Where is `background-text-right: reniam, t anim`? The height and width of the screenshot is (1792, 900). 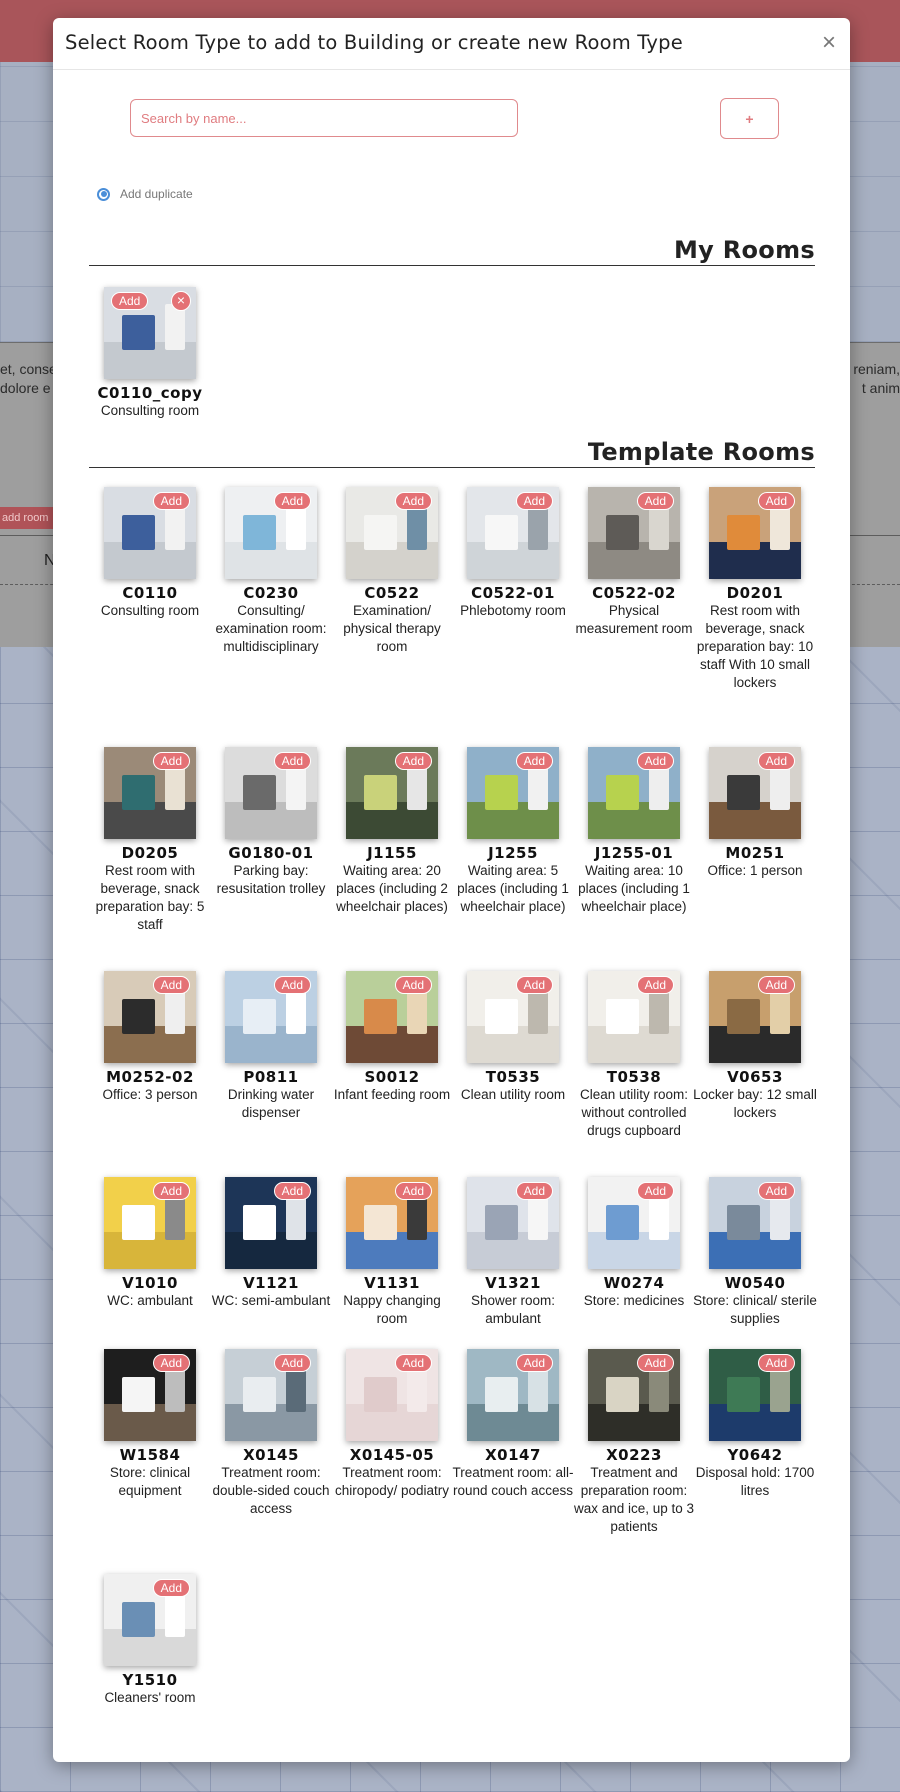 background-text-right: reniam, t anim is located at coordinates (876, 378).